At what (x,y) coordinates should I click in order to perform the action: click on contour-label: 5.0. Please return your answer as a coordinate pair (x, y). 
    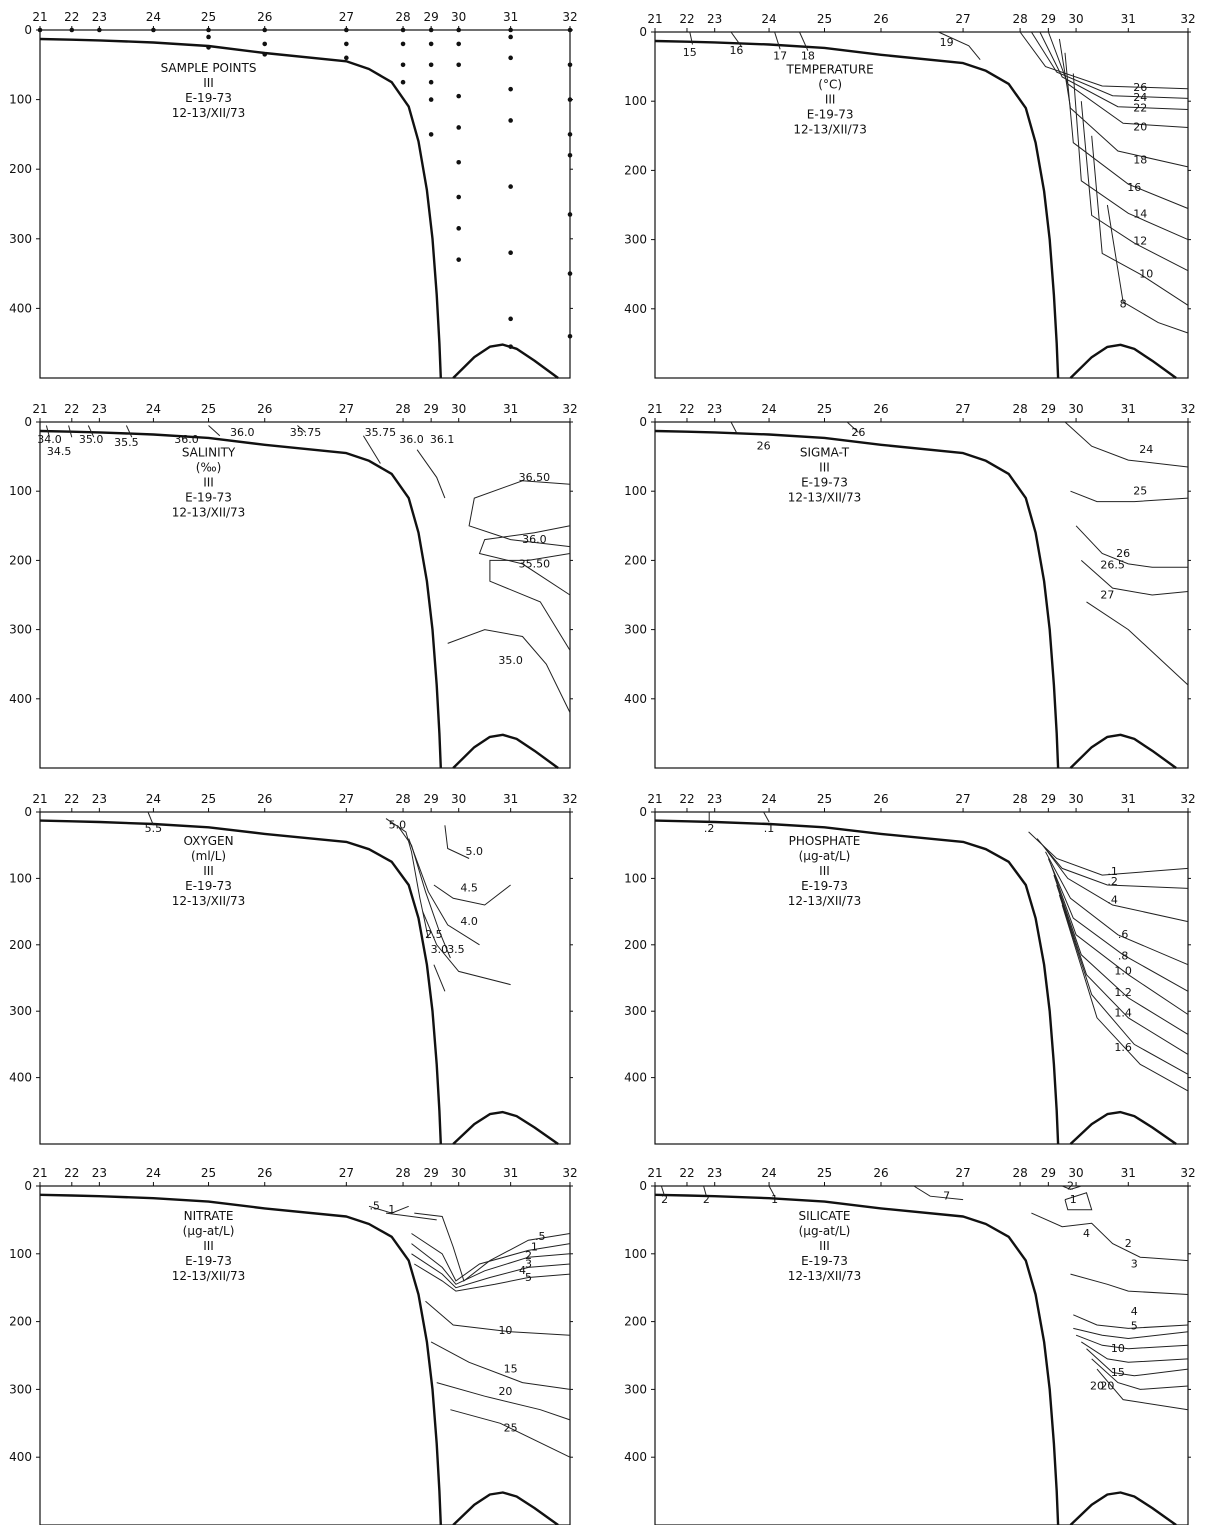
    Looking at the image, I should click on (475, 851).